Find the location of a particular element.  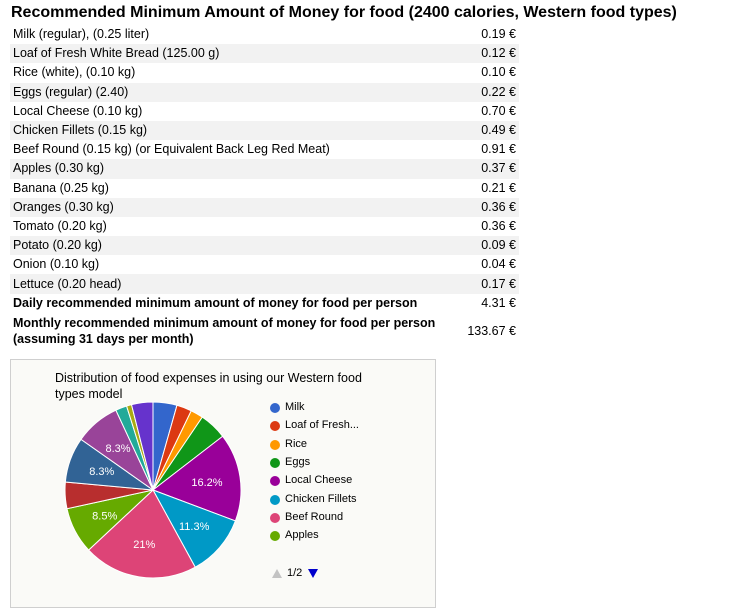

food-item-label: Milk (regular), (0.25 liter) is located at coordinates (81, 34).